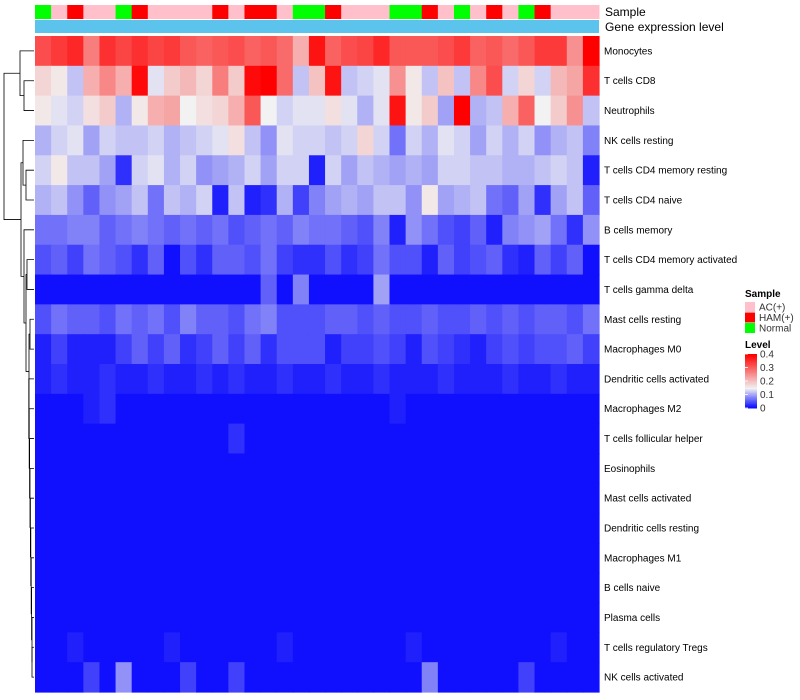 The image size is (800, 700). Describe the element at coordinates (664, 27) in the screenshot. I see `gene-track-label: Gene expression level` at that location.